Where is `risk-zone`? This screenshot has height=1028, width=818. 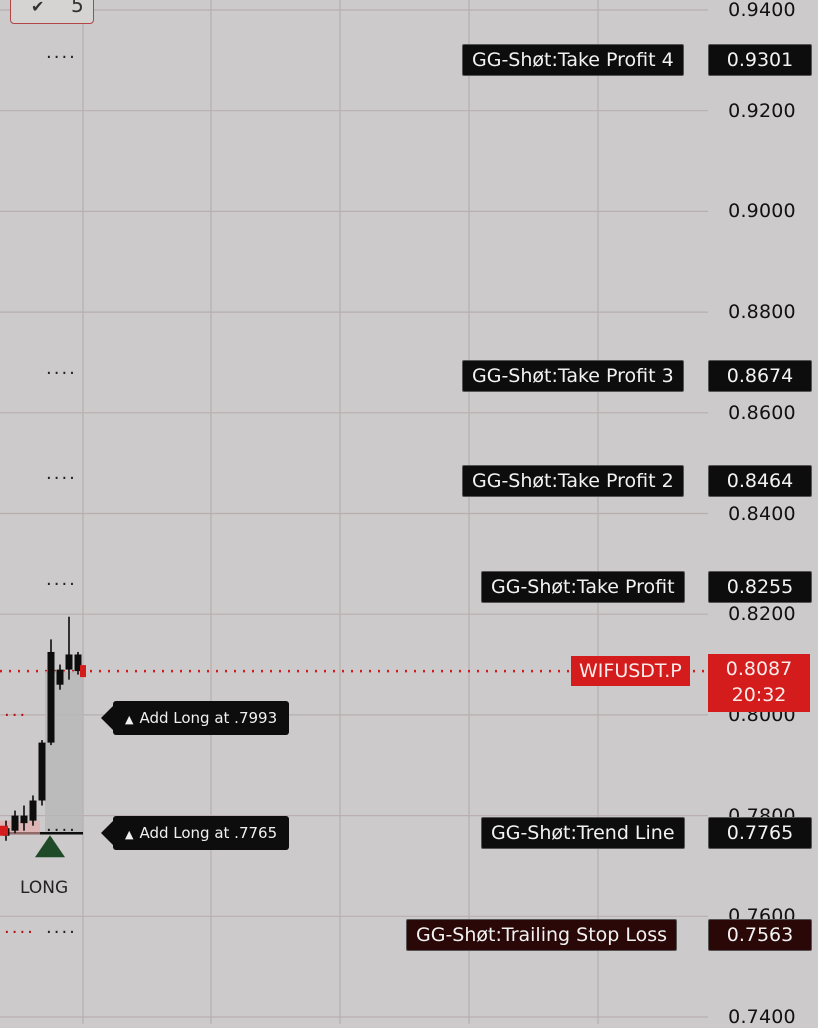
risk-zone is located at coordinates (20, 827).